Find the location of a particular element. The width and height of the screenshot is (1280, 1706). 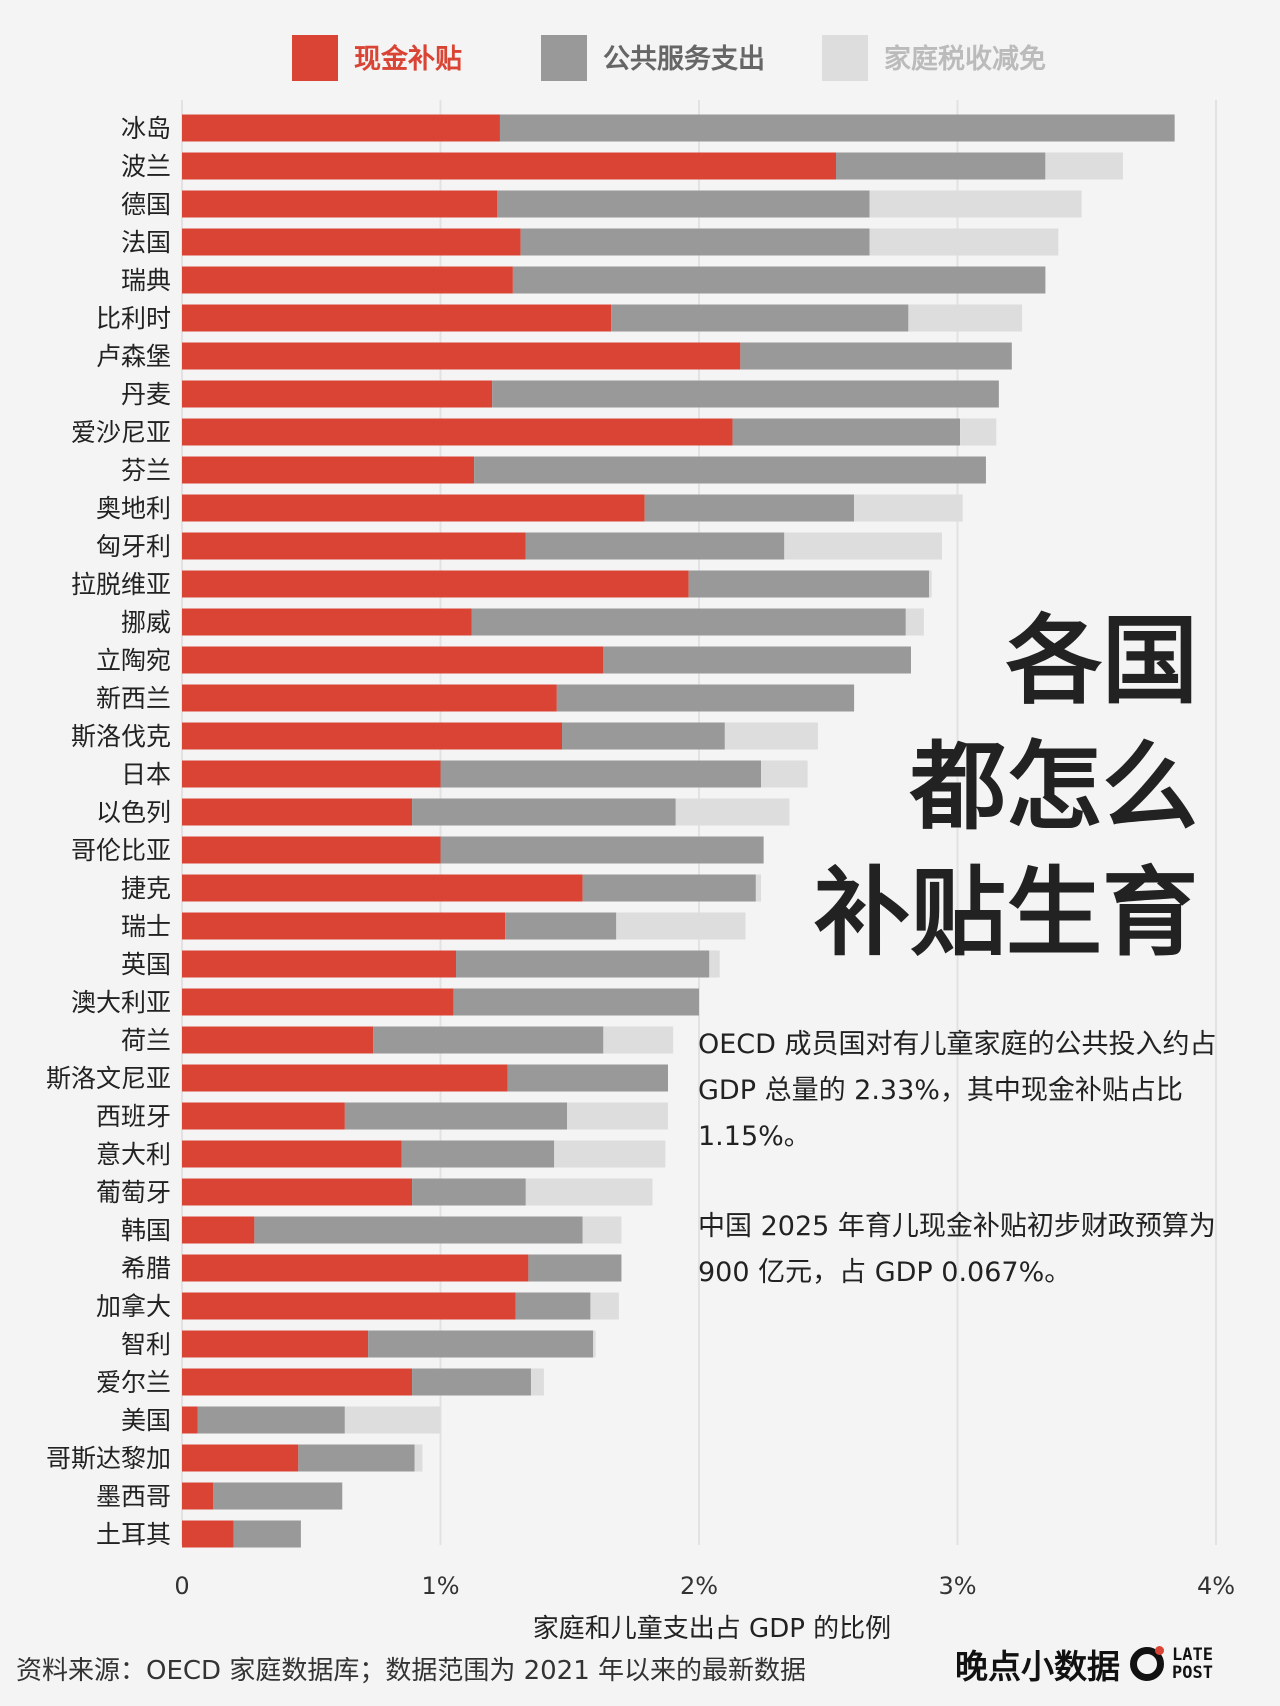

category-label: 拉脱维亚 is located at coordinates (121, 584).